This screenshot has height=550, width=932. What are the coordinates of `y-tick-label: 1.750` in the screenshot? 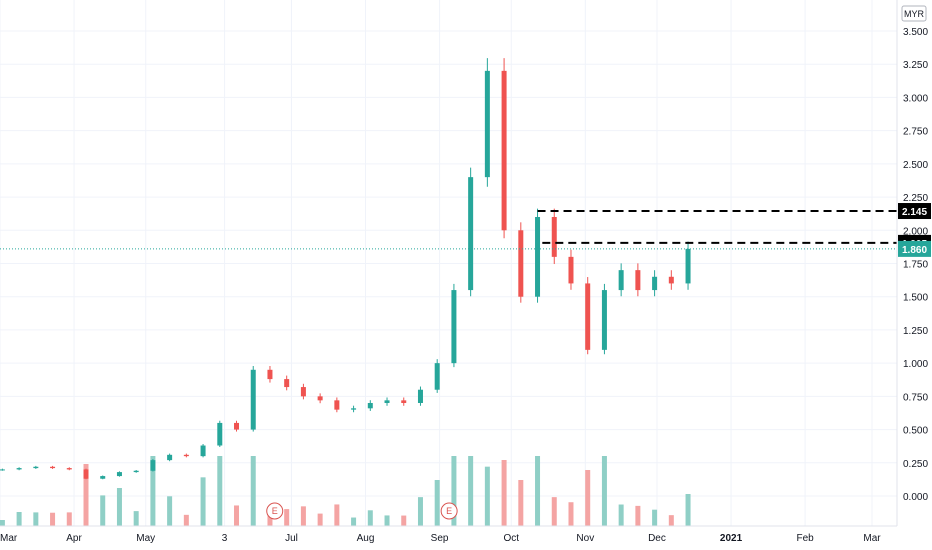 It's located at (915, 265).